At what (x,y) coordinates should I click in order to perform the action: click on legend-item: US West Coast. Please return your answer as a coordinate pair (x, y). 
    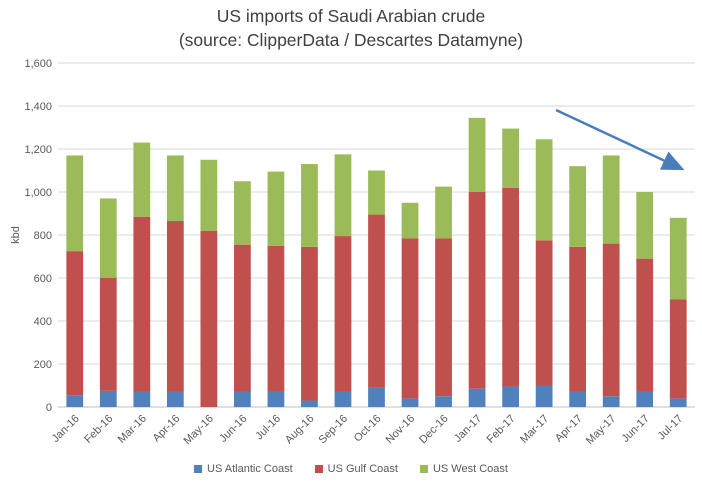
    Looking at the image, I should click on (463, 469).